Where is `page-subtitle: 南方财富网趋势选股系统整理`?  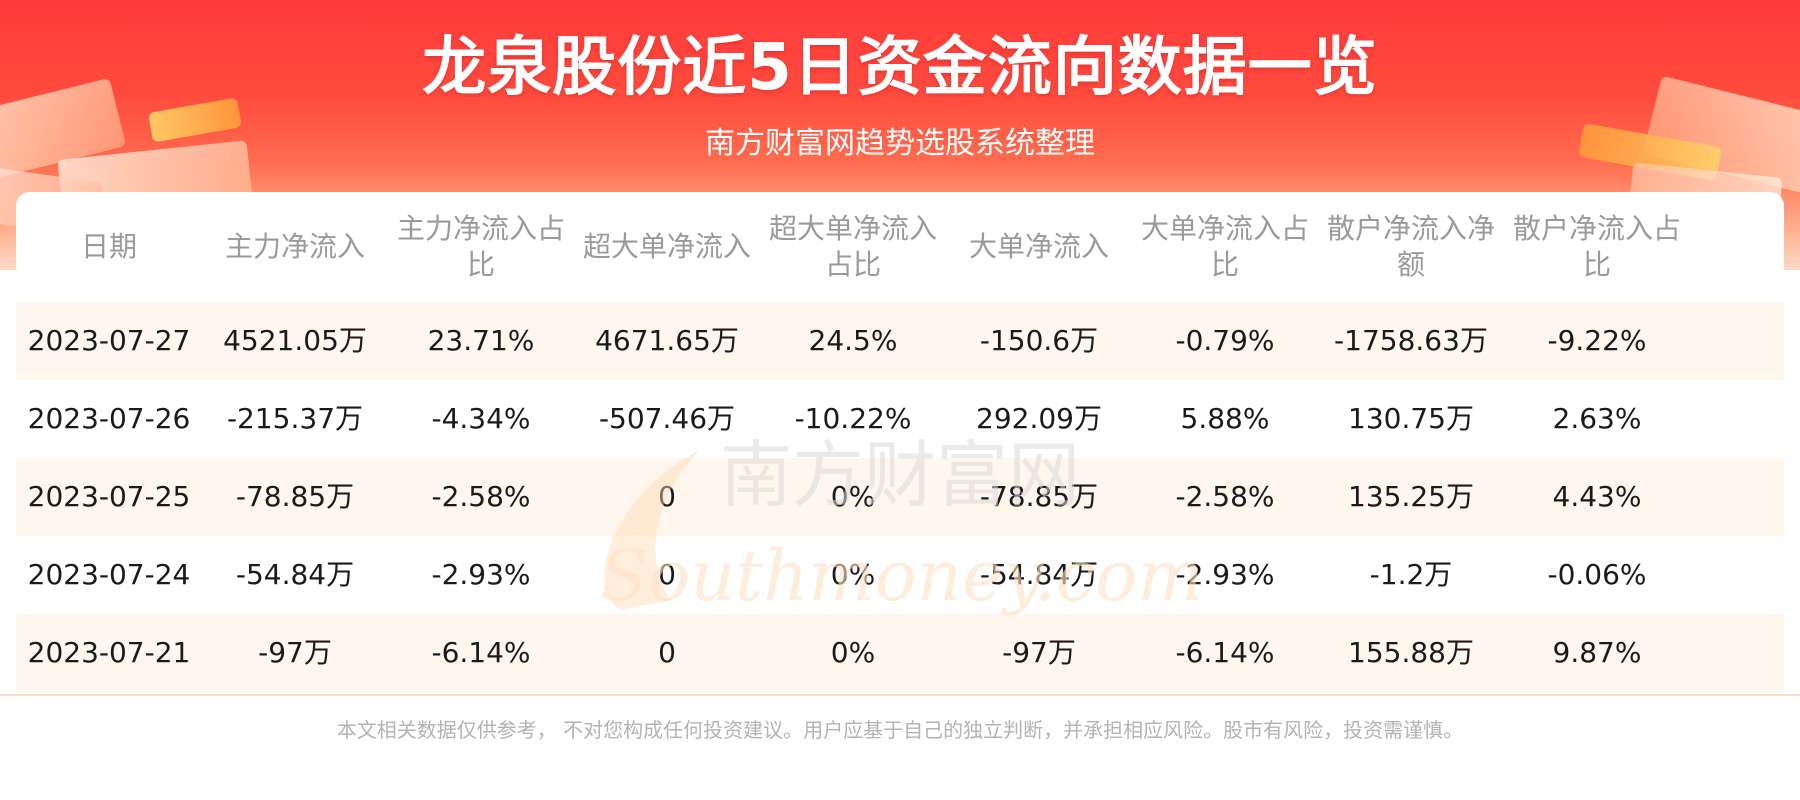
page-subtitle: 南方财富网趋势选股系统整理 is located at coordinates (900, 143).